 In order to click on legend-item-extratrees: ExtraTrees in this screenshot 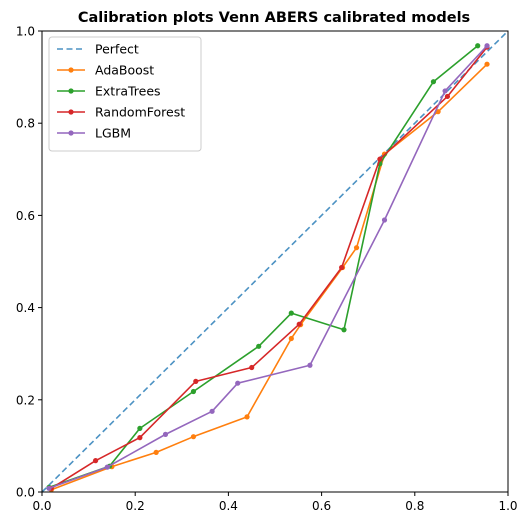, I will do `click(109, 91)`.